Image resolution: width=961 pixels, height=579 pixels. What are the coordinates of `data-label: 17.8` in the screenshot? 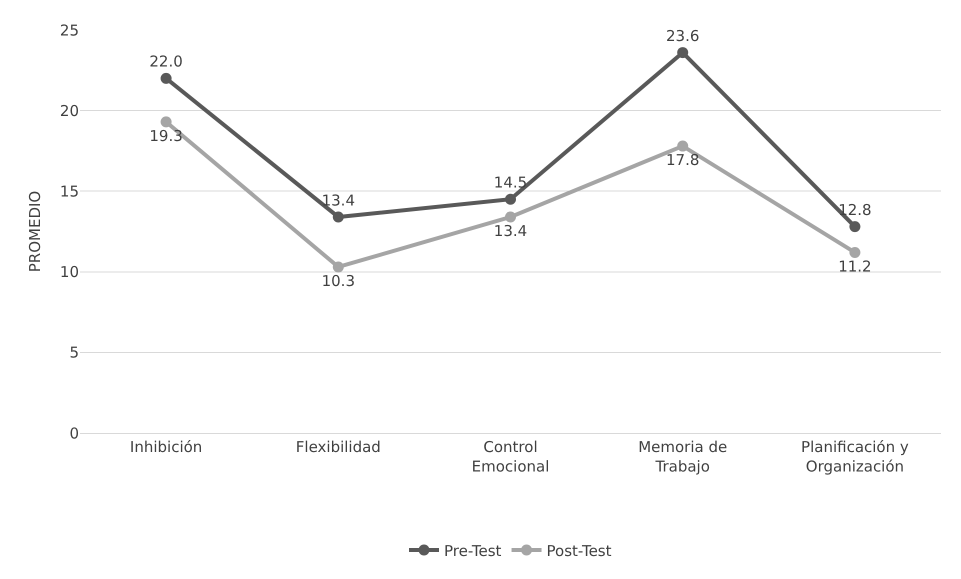 It's located at (683, 160).